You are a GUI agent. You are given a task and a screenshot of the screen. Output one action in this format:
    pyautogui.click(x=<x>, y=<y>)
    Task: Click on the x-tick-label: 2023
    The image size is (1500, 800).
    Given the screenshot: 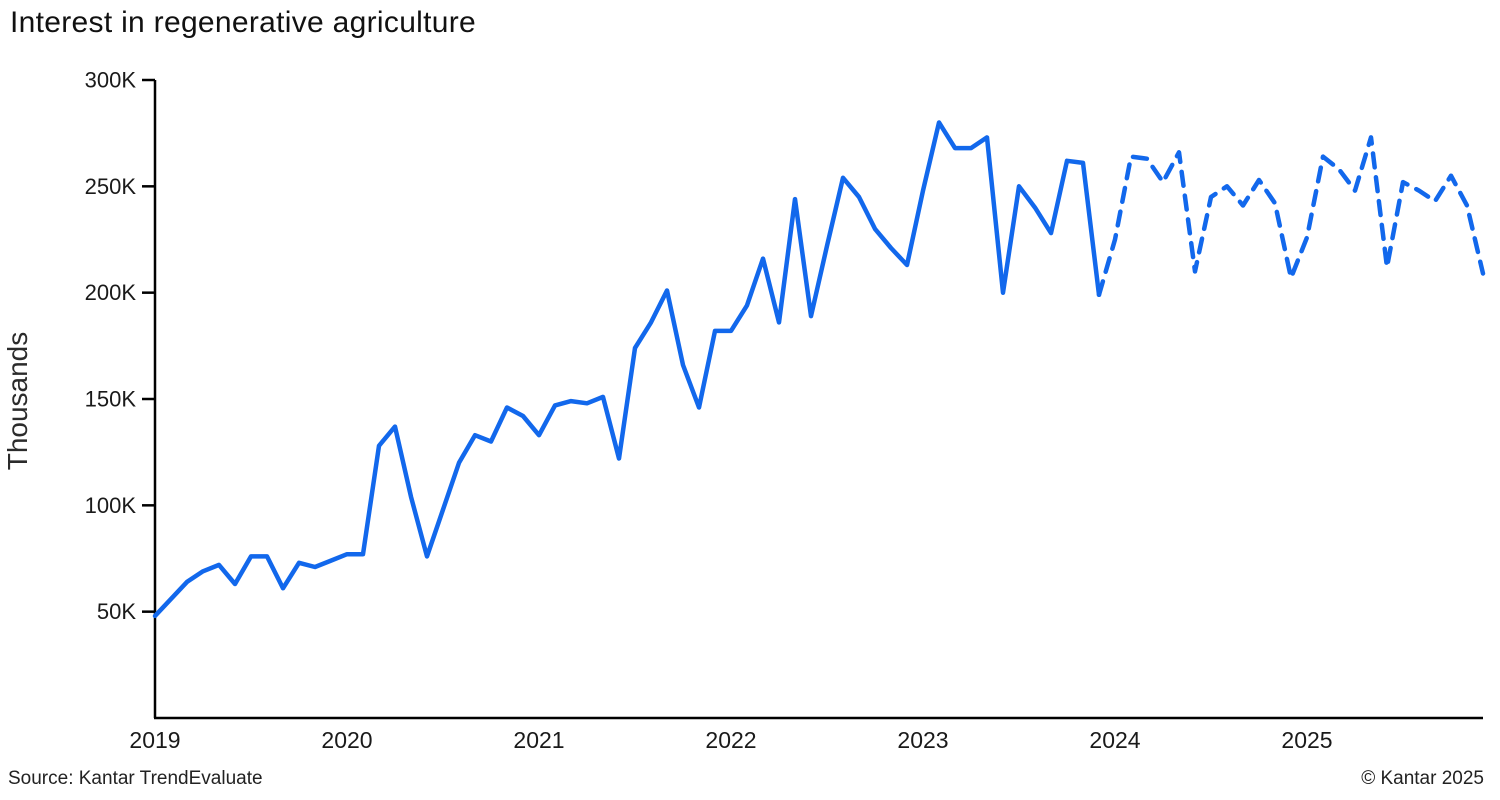 What is the action you would take?
    pyautogui.click(x=922, y=740)
    